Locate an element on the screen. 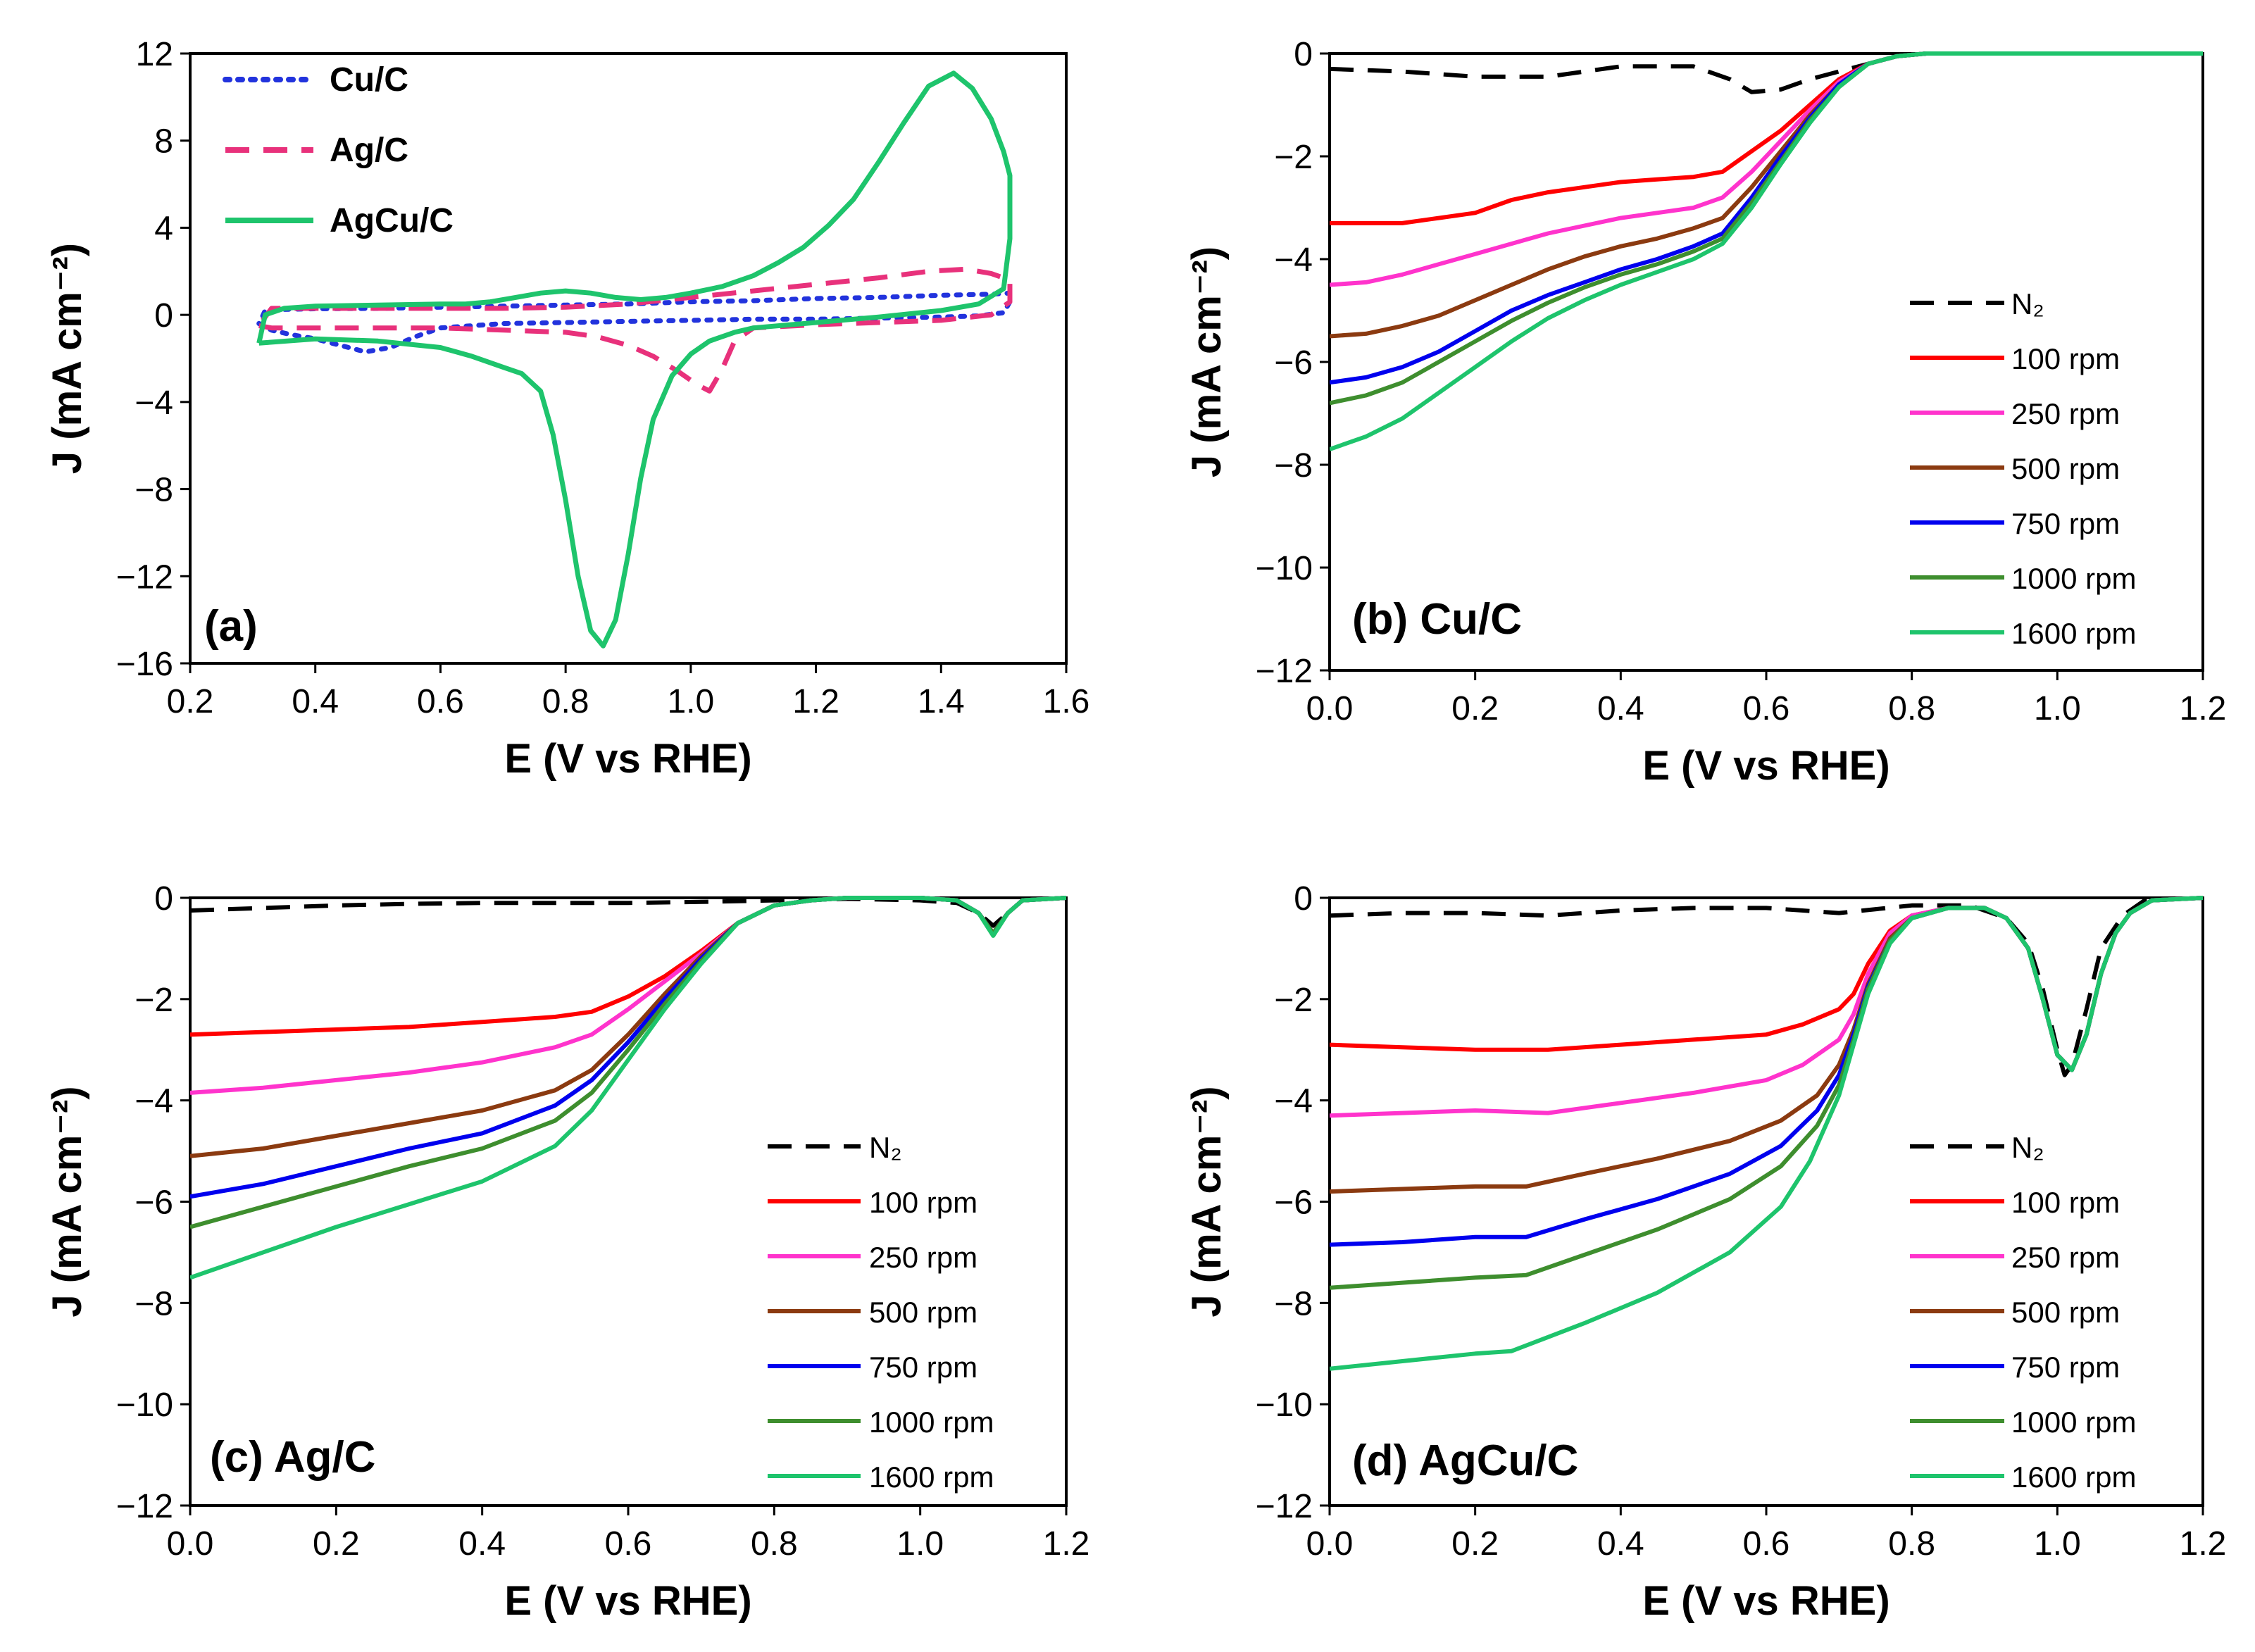  plot-area-frame is located at coordinates (628, 358).